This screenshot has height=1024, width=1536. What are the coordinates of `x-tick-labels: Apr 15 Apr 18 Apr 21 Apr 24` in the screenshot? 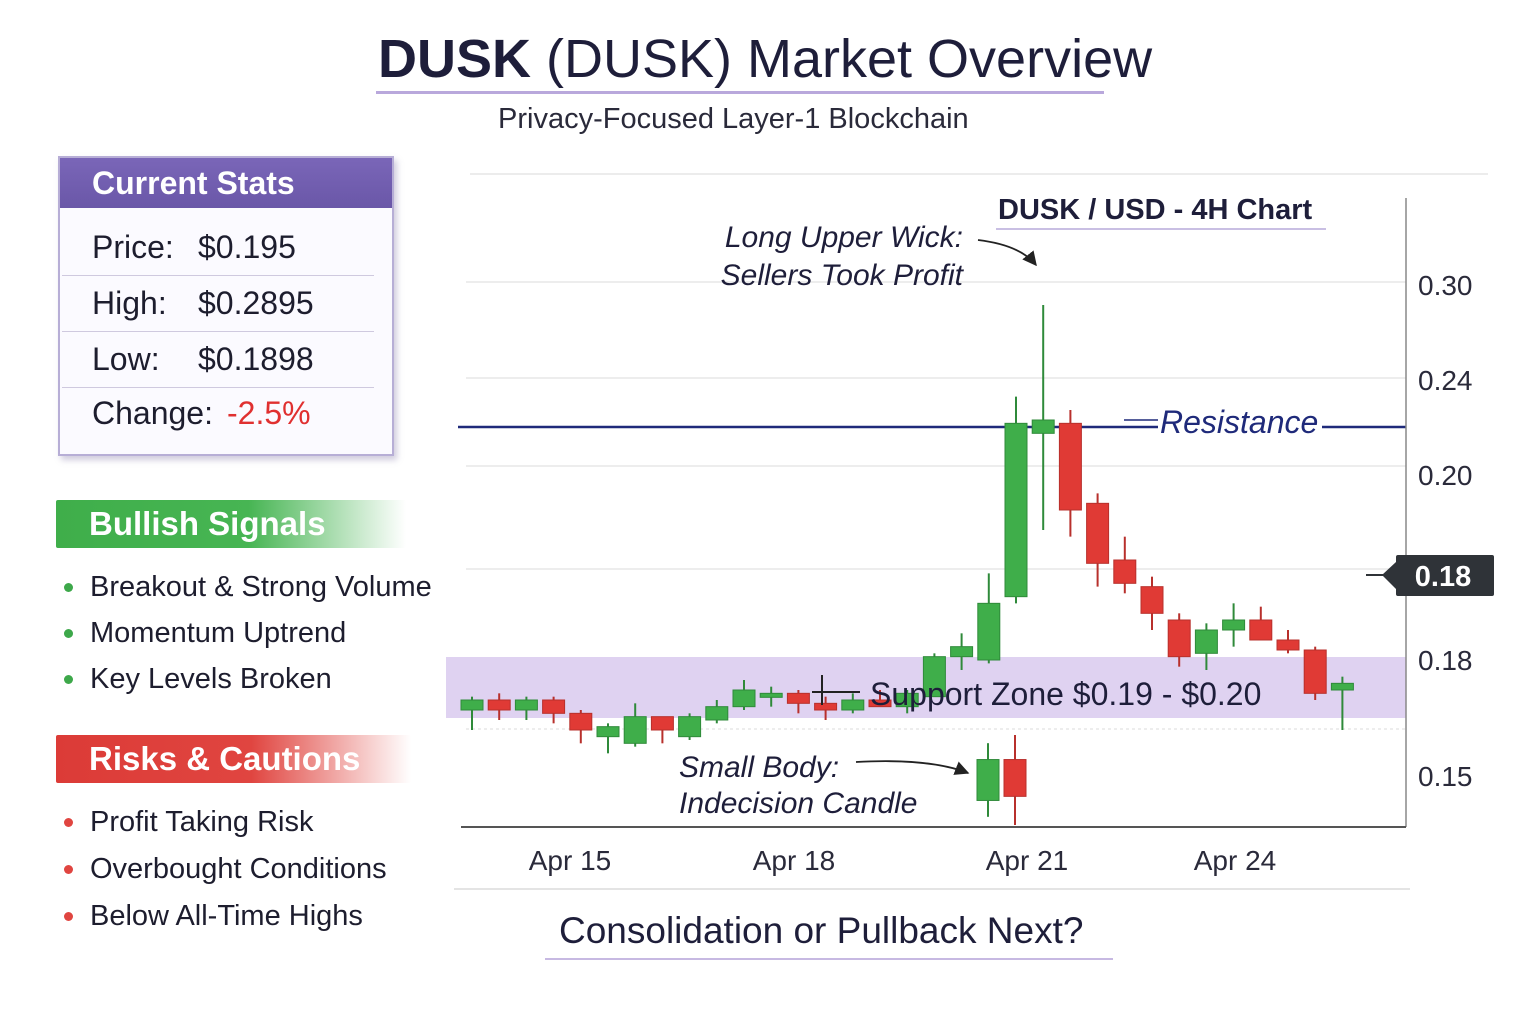 It's located at (903, 860).